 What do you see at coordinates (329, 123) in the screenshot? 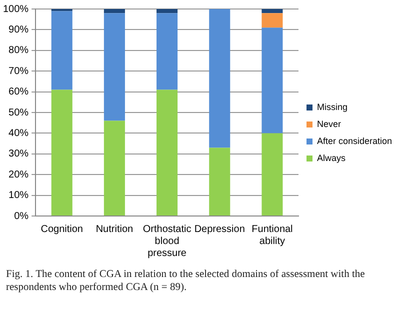
I see `legend-label: Never` at bounding box center [329, 123].